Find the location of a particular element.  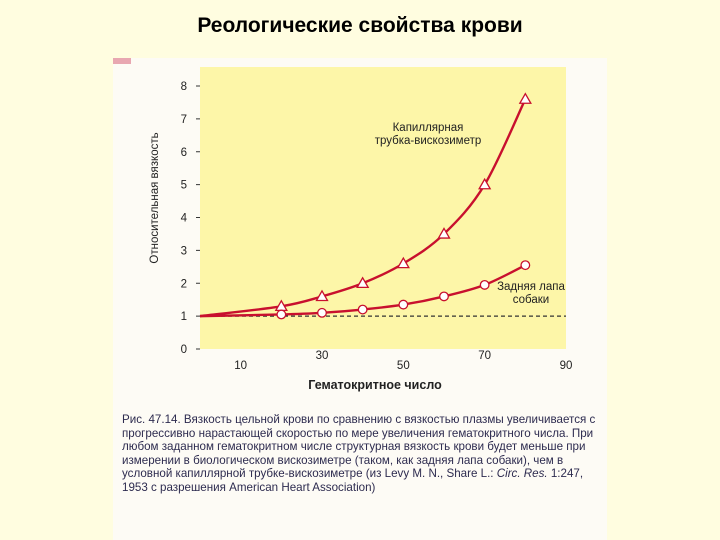

y-tick-label: 8 is located at coordinates (184, 87).